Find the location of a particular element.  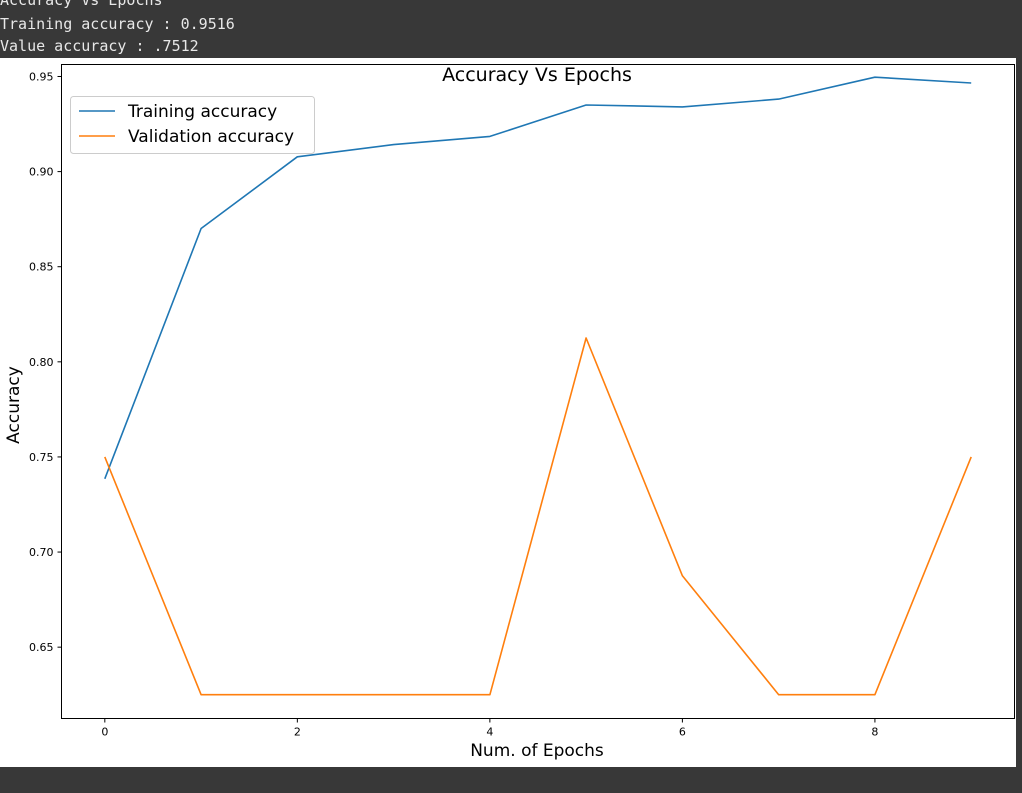

y-tick-label: 0.95 is located at coordinates (41, 76).